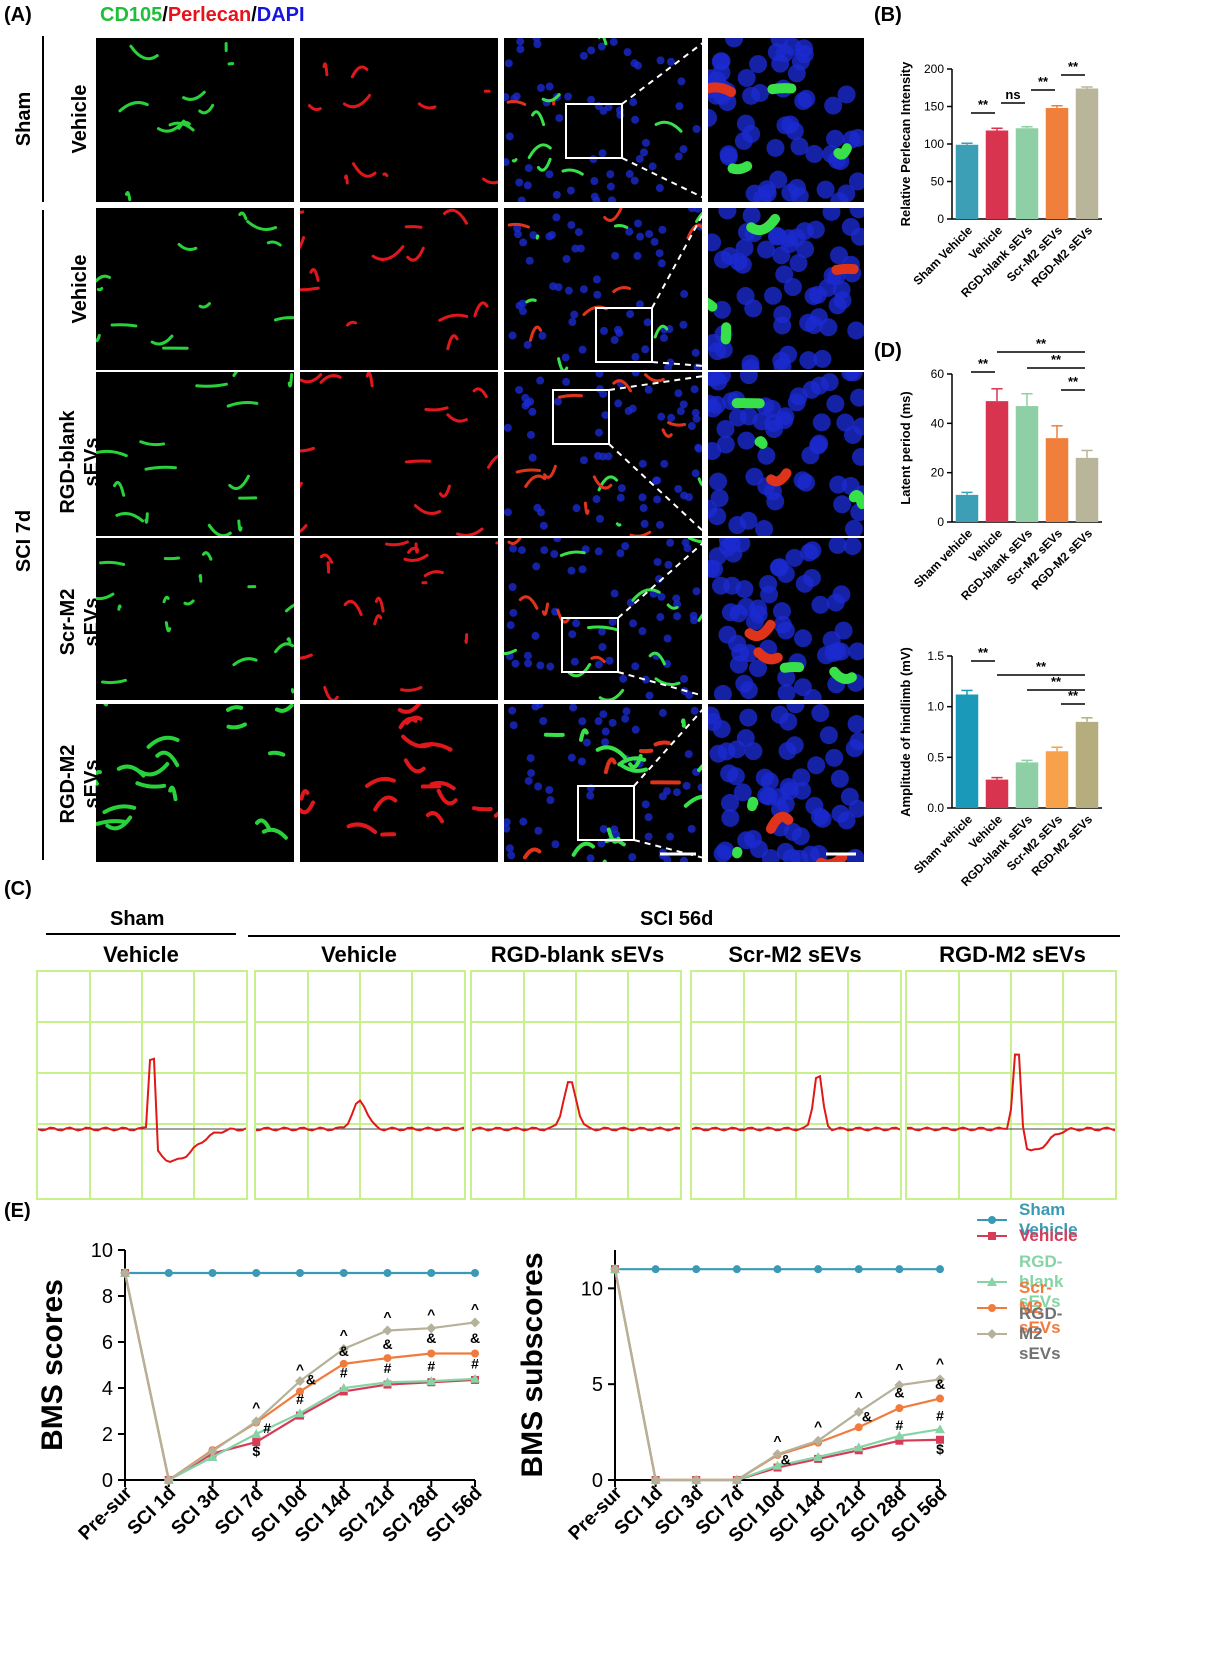  Describe the element at coordinates (943, 558) in the screenshot. I see `x-tick-label: Sham vehicle` at that location.